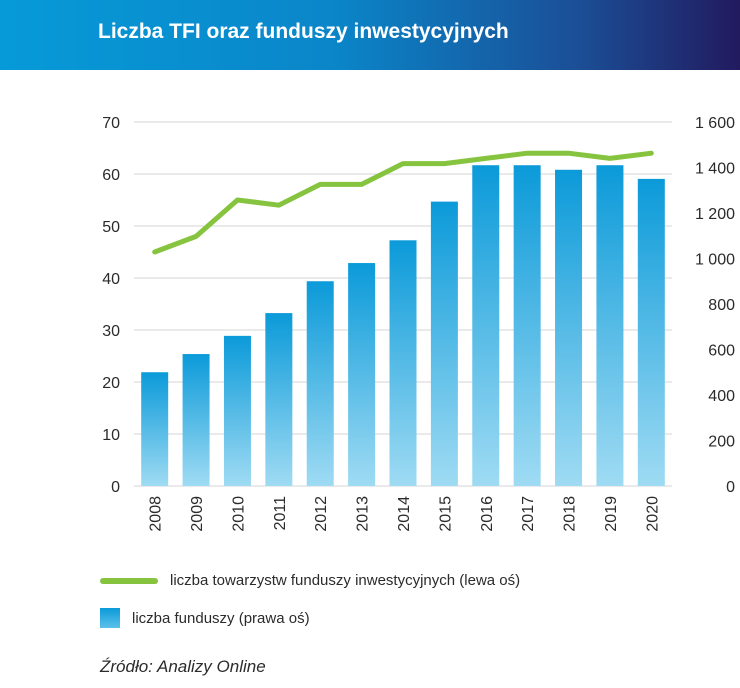 Image resolution: width=740 pixels, height=688 pixels. What do you see at coordinates (570, 514) in the screenshot?
I see `x-tick-label: 2018` at bounding box center [570, 514].